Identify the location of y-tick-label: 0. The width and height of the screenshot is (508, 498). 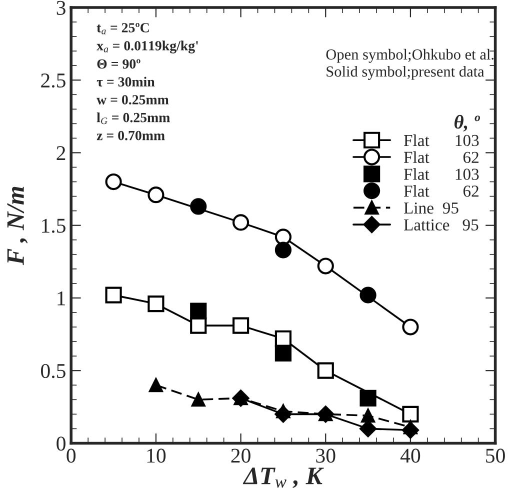
(61, 443).